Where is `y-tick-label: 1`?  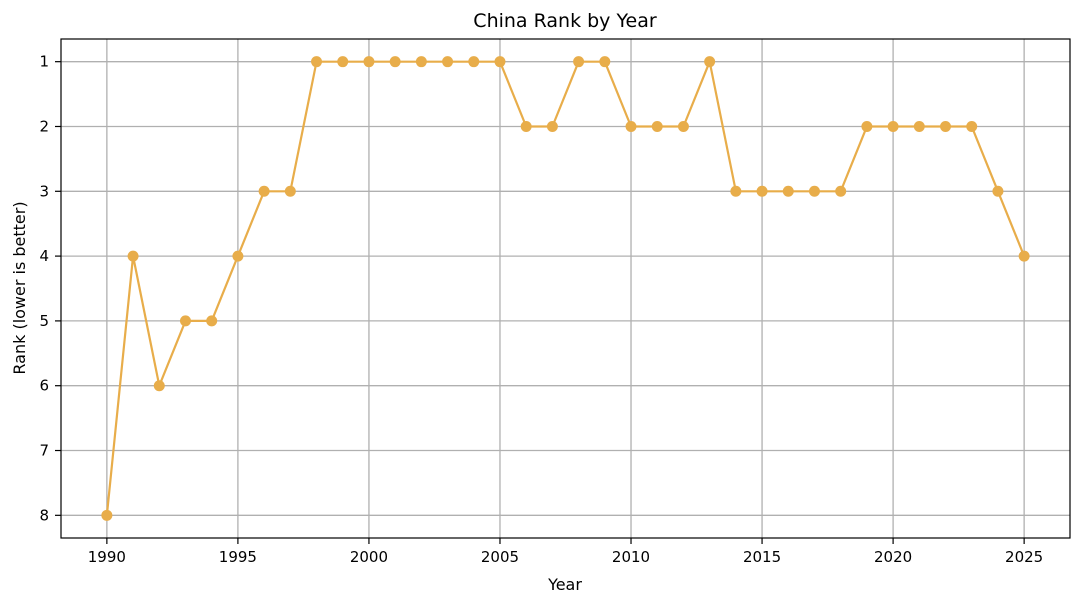 y-tick-label: 1 is located at coordinates (44, 62).